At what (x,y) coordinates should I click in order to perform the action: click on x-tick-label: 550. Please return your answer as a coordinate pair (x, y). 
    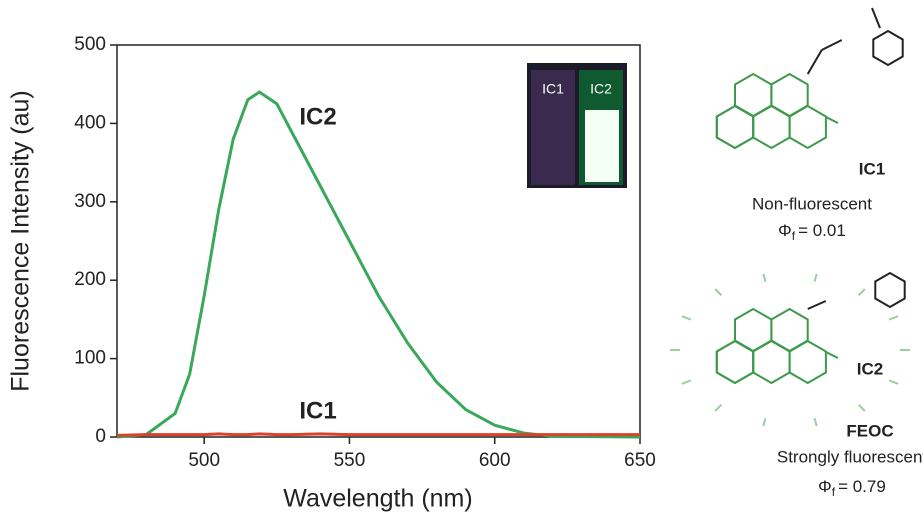
    Looking at the image, I should click on (350, 460).